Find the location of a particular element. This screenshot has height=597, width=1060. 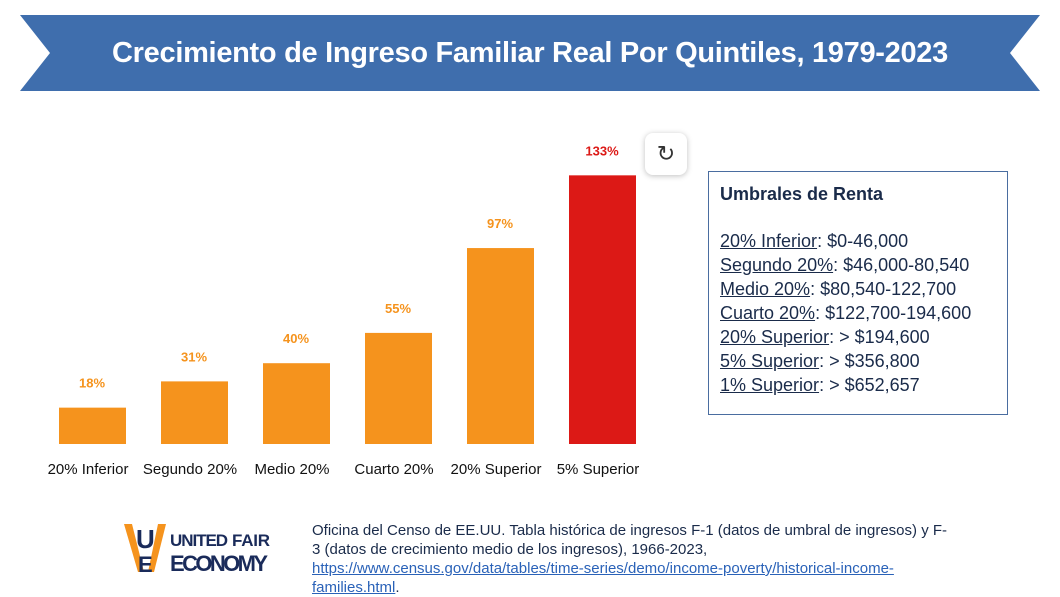

legend-row: Segundo 20%: $46,000-80,540 is located at coordinates (858, 265).